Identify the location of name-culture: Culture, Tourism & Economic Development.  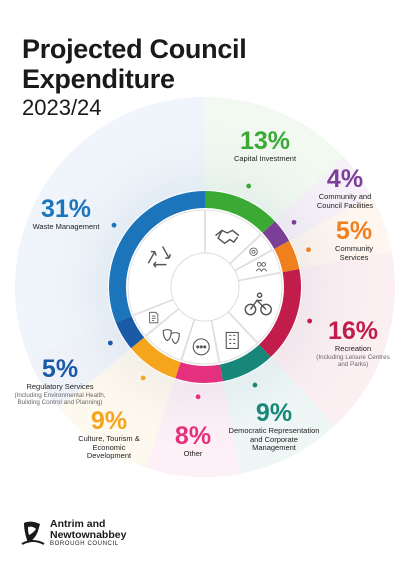
(109, 447).